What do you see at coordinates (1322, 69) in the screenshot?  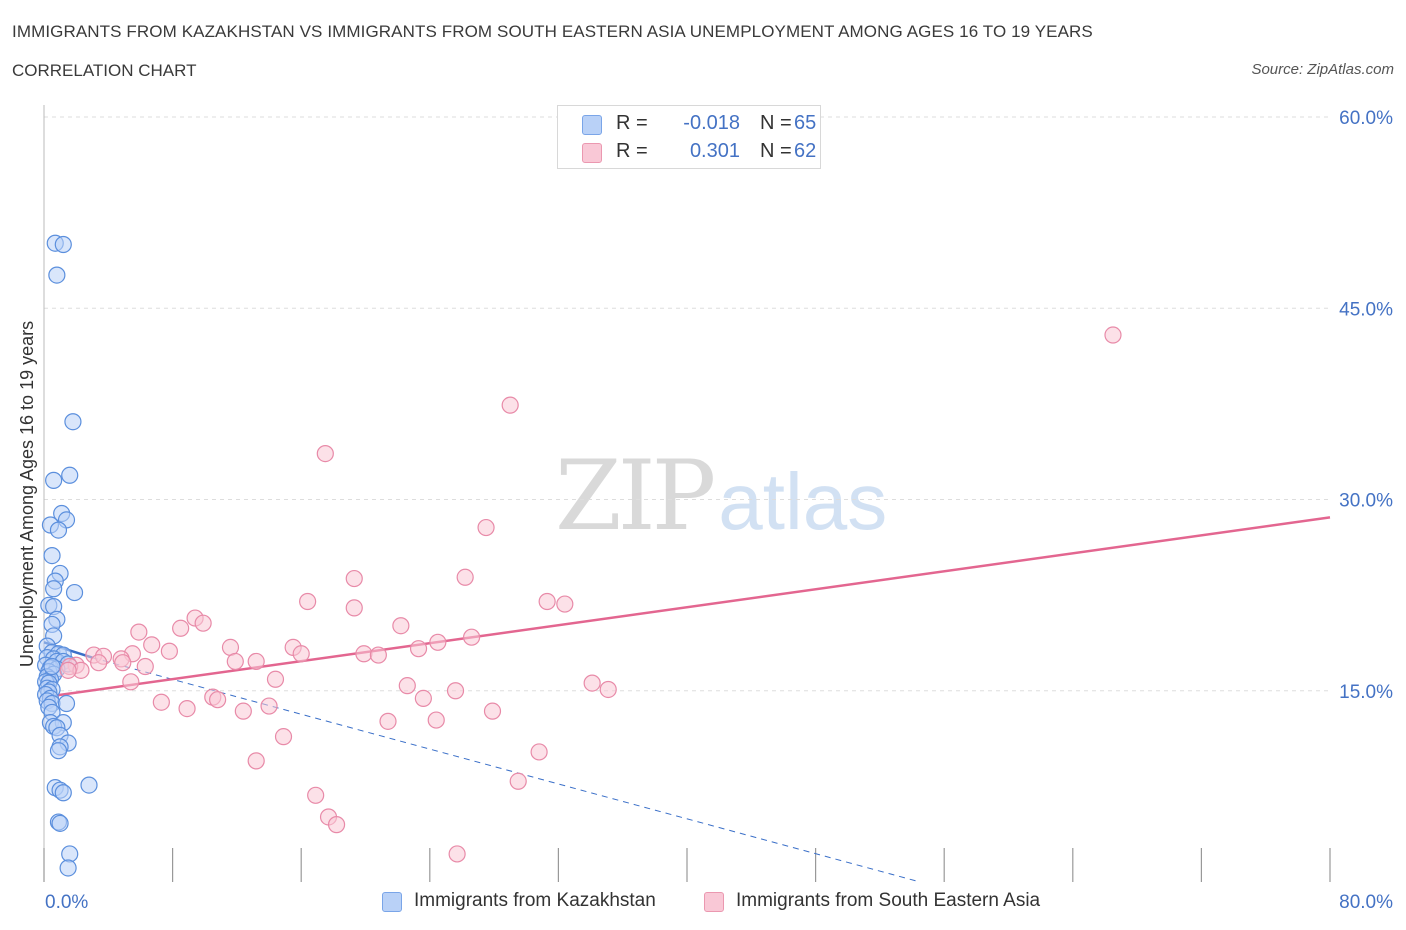 I see `source-credit: Source: ZipAtlas.com` at bounding box center [1322, 69].